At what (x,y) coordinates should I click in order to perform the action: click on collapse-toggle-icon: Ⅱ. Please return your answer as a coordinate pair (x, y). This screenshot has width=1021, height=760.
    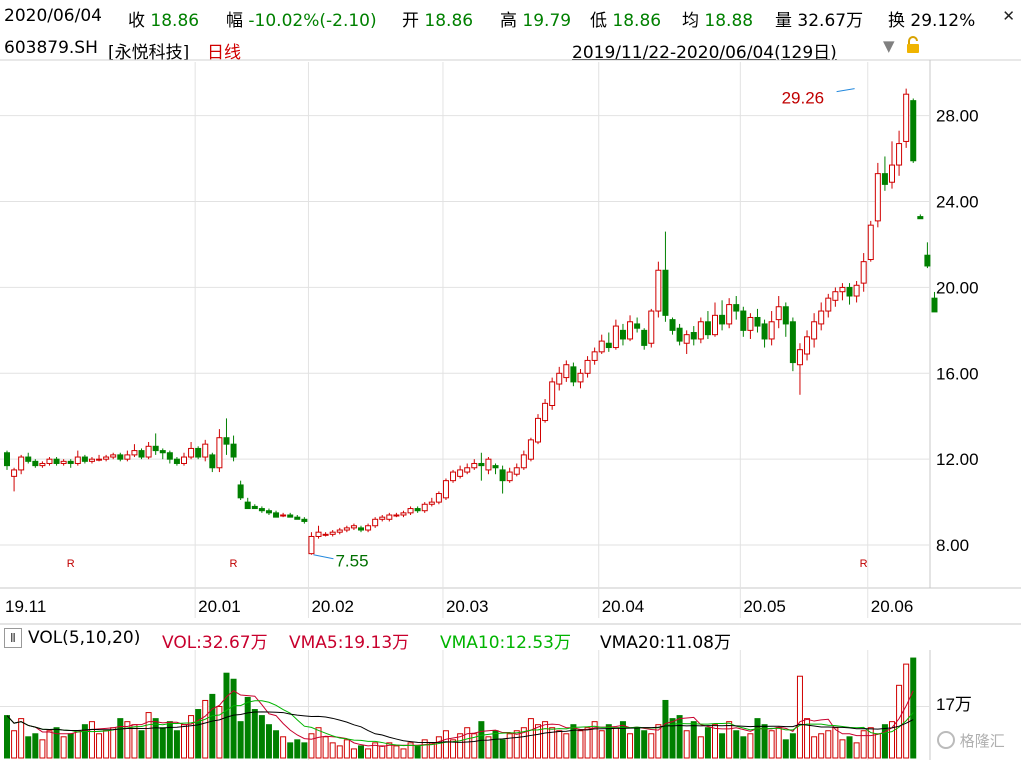
    Looking at the image, I should click on (13, 638).